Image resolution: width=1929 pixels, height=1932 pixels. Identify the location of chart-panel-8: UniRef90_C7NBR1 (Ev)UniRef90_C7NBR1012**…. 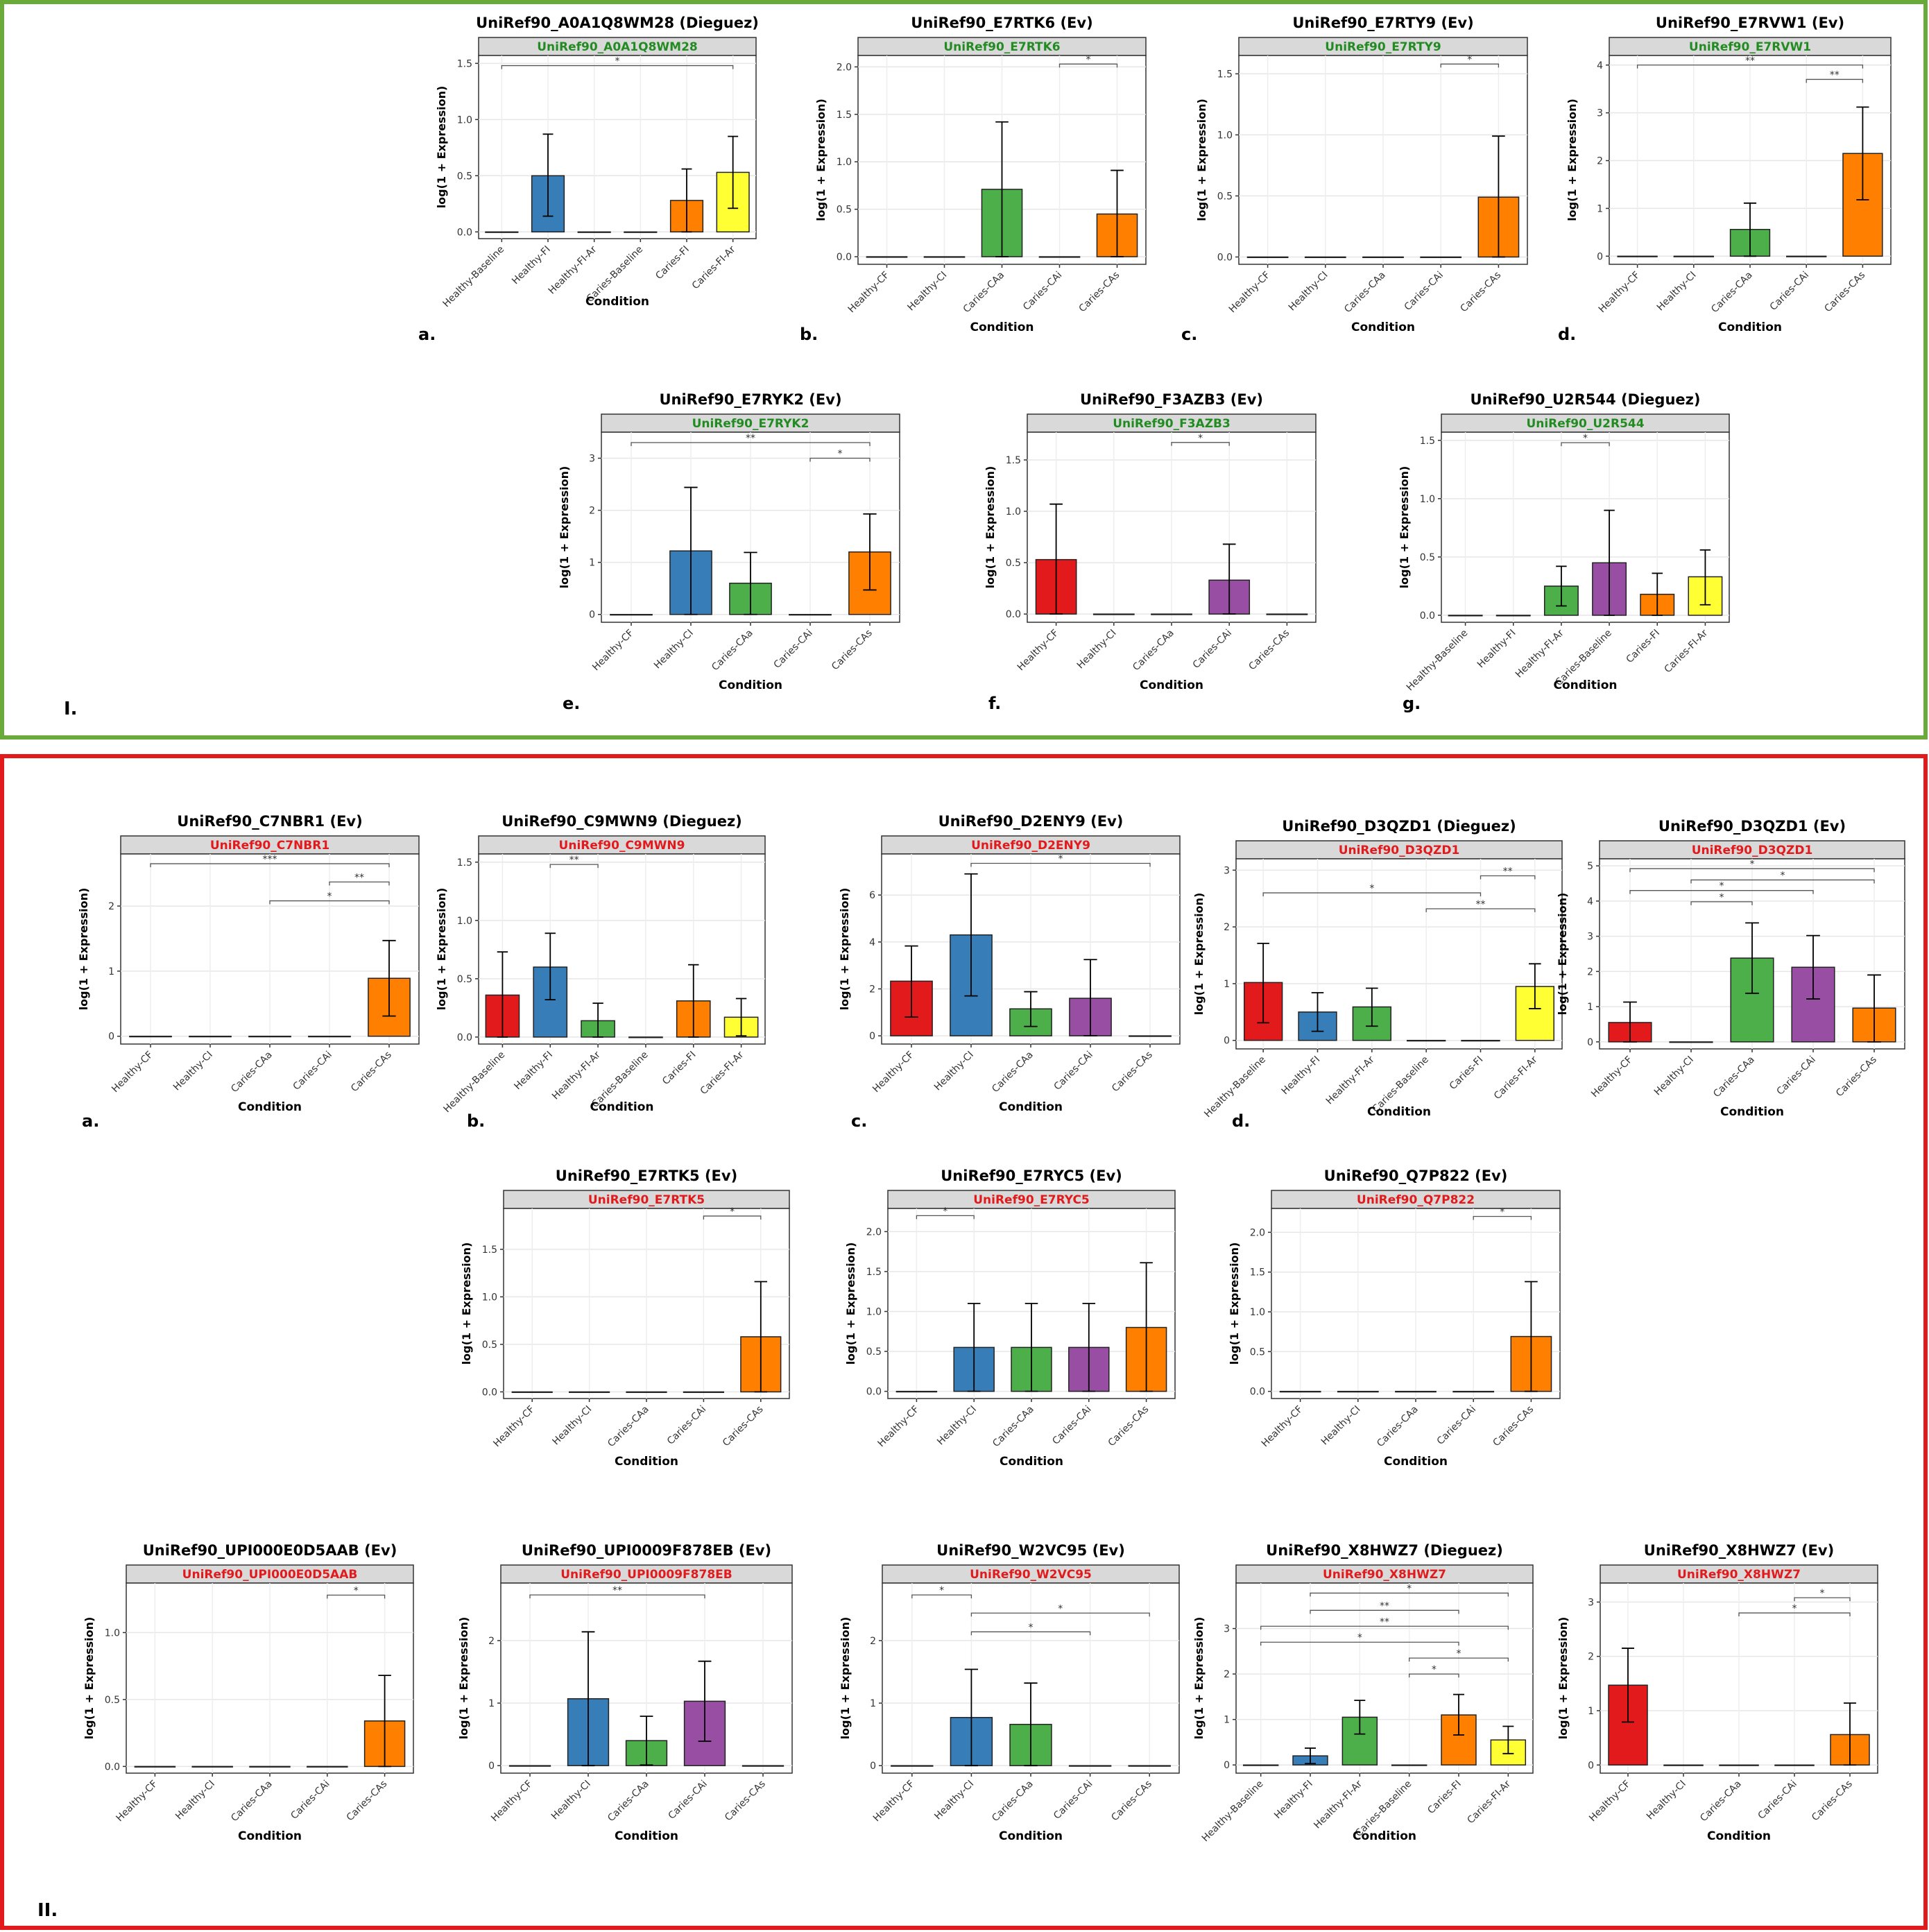
(249, 972).